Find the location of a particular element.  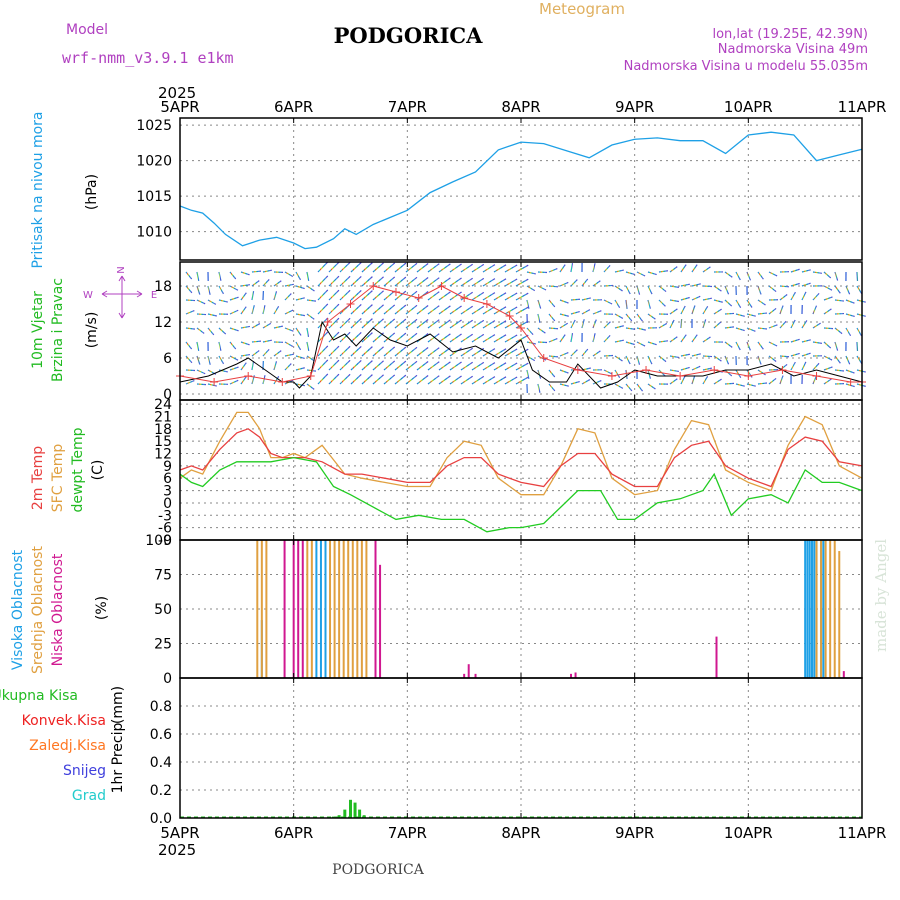

x-tick-label-top: 11APR is located at coordinates (862, 107).